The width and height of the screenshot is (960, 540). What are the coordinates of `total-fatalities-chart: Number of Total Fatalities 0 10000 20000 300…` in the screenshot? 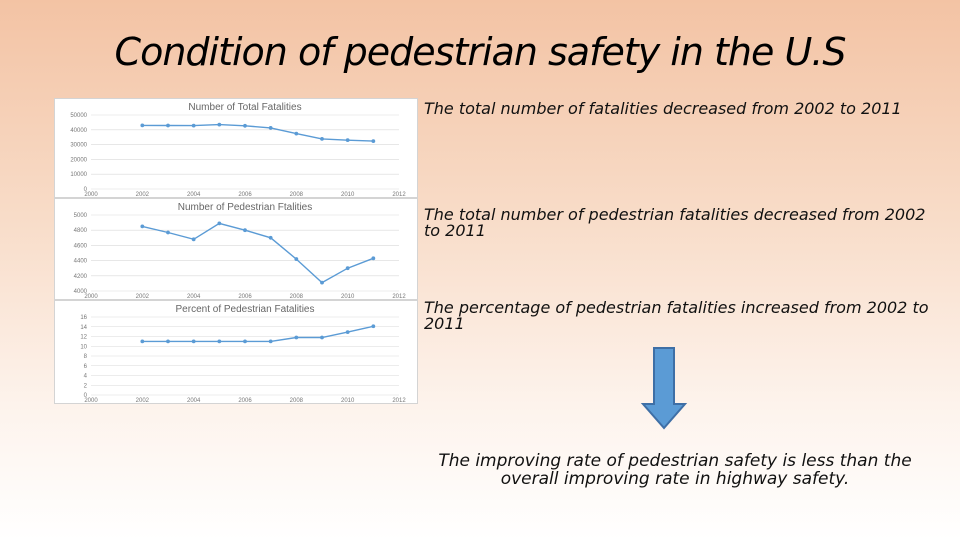 It's located at (236, 148).